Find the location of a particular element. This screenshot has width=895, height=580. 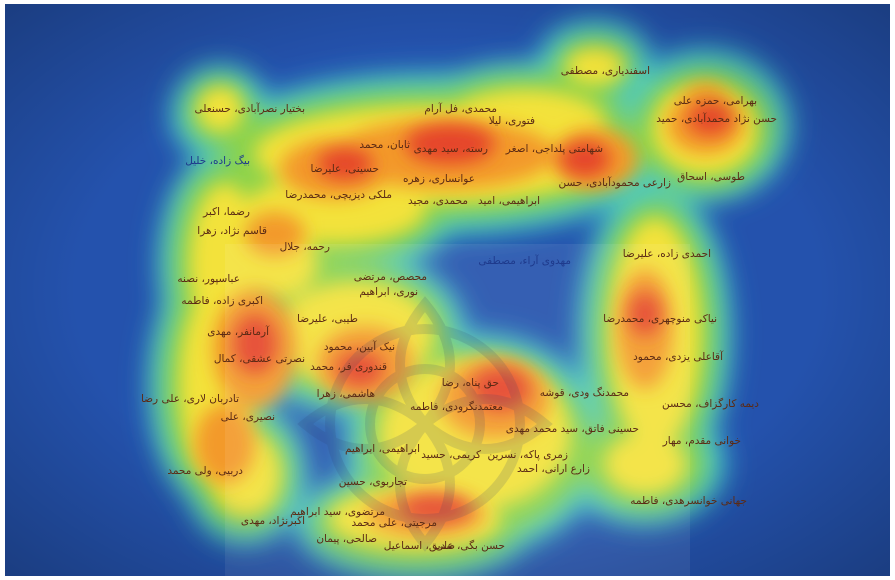

author-label: حسن نژاد محمدآبادی، حمید is located at coordinates (716, 119).